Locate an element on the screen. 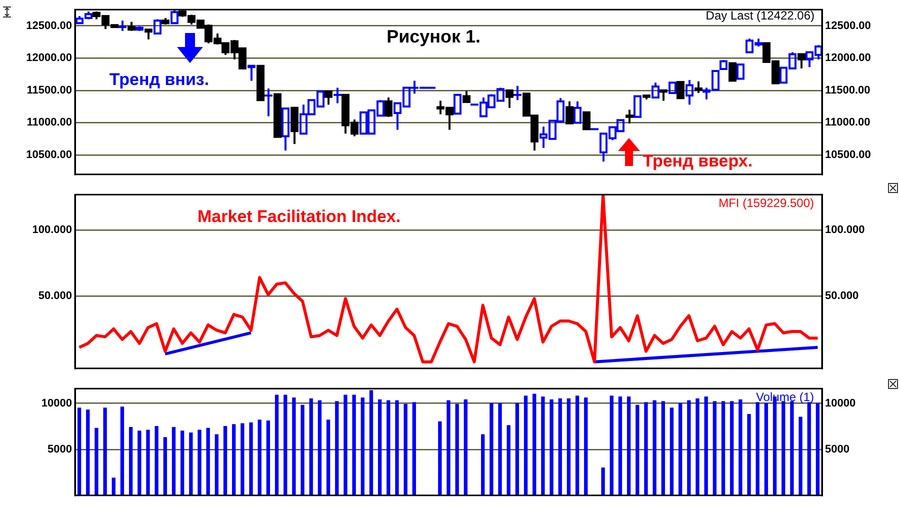 This screenshot has height=517, width=900. annotation: Тренд вверх. is located at coordinates (697, 161).